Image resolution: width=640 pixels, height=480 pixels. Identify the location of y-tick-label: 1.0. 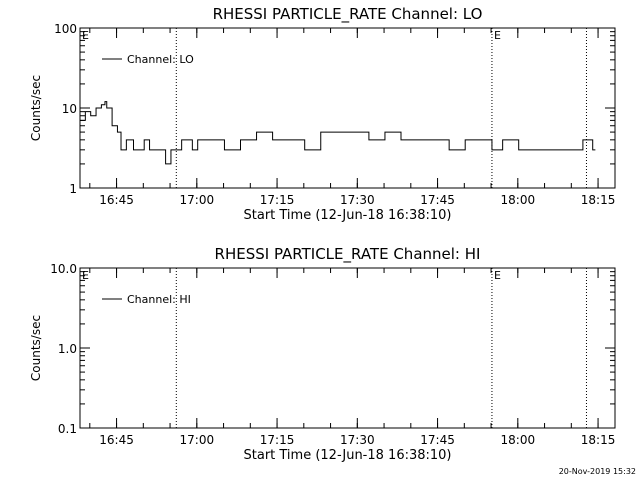
(67, 349).